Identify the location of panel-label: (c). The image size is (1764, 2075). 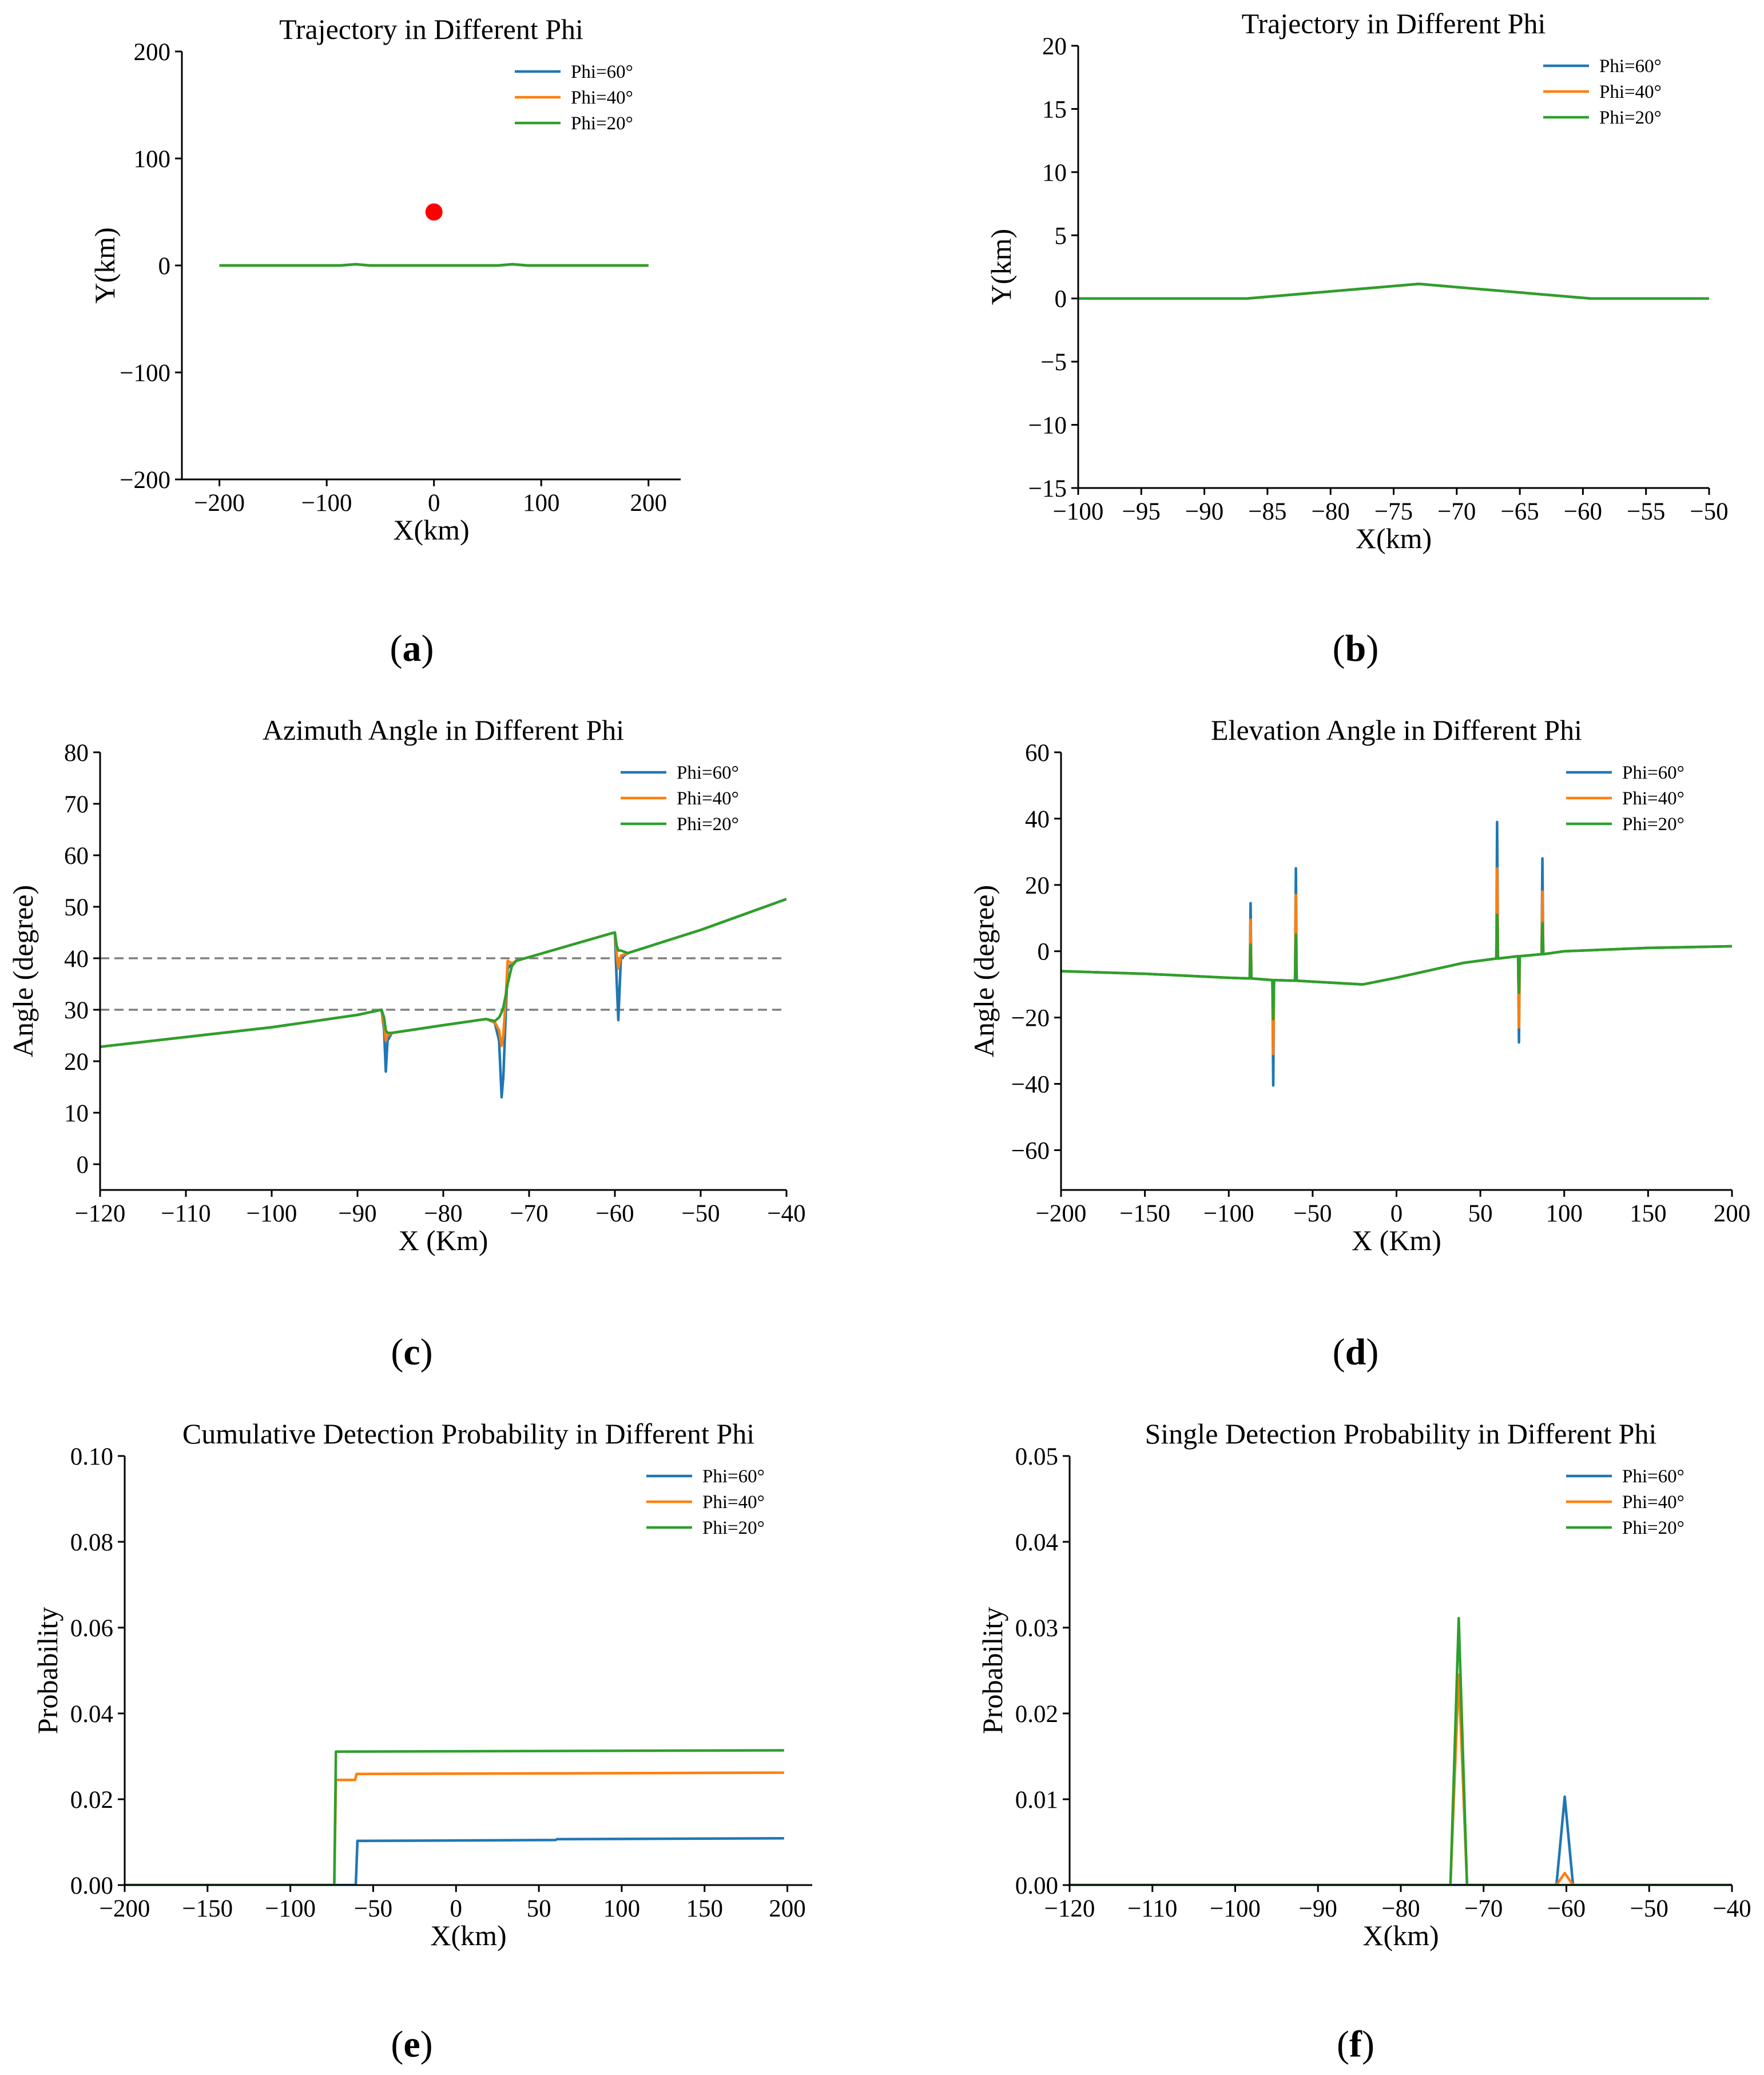
(411, 1352).